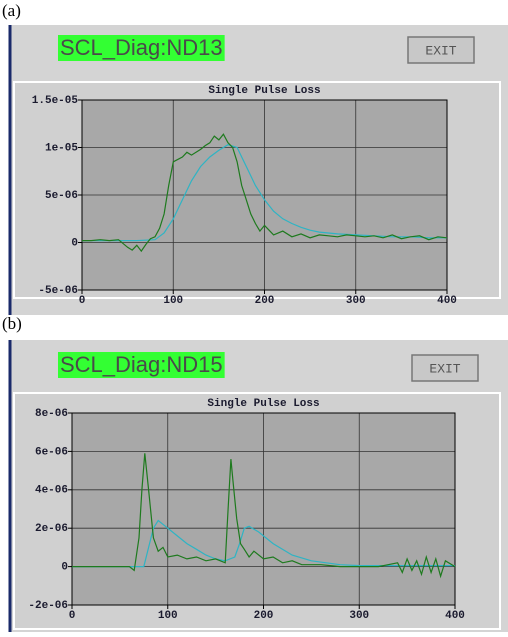 The image size is (508, 637). Describe the element at coordinates (51, 452) in the screenshot. I see `y-tick-label: 6e-06` at that location.